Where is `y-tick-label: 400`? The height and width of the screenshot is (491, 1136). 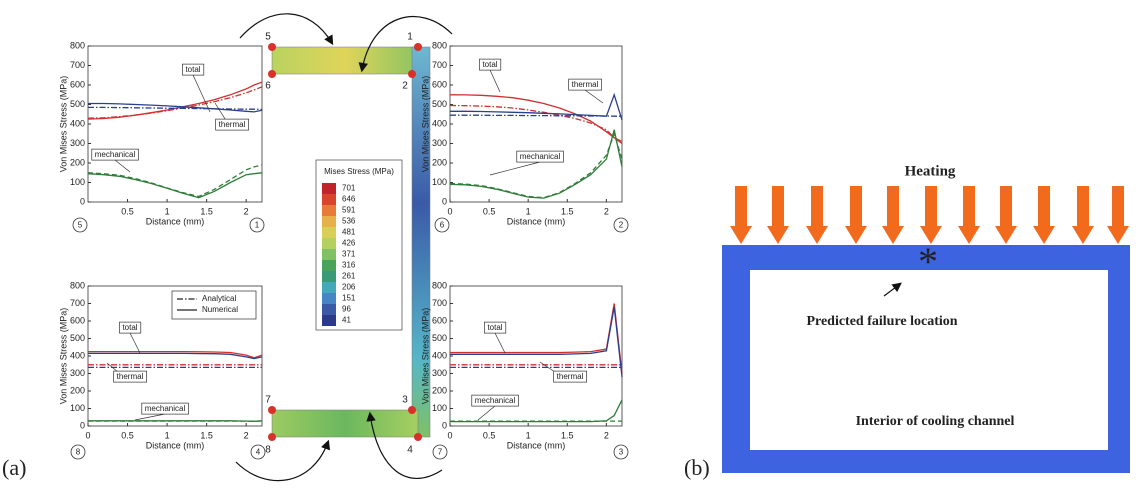
y-tick-label: 400 is located at coordinates (439, 123).